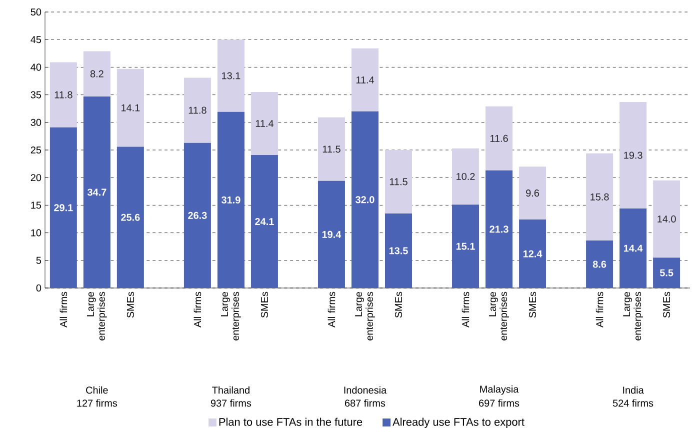 This screenshot has width=697, height=432. What do you see at coordinates (231, 403) in the screenshot?
I see `text: 937 firms` at bounding box center [231, 403].